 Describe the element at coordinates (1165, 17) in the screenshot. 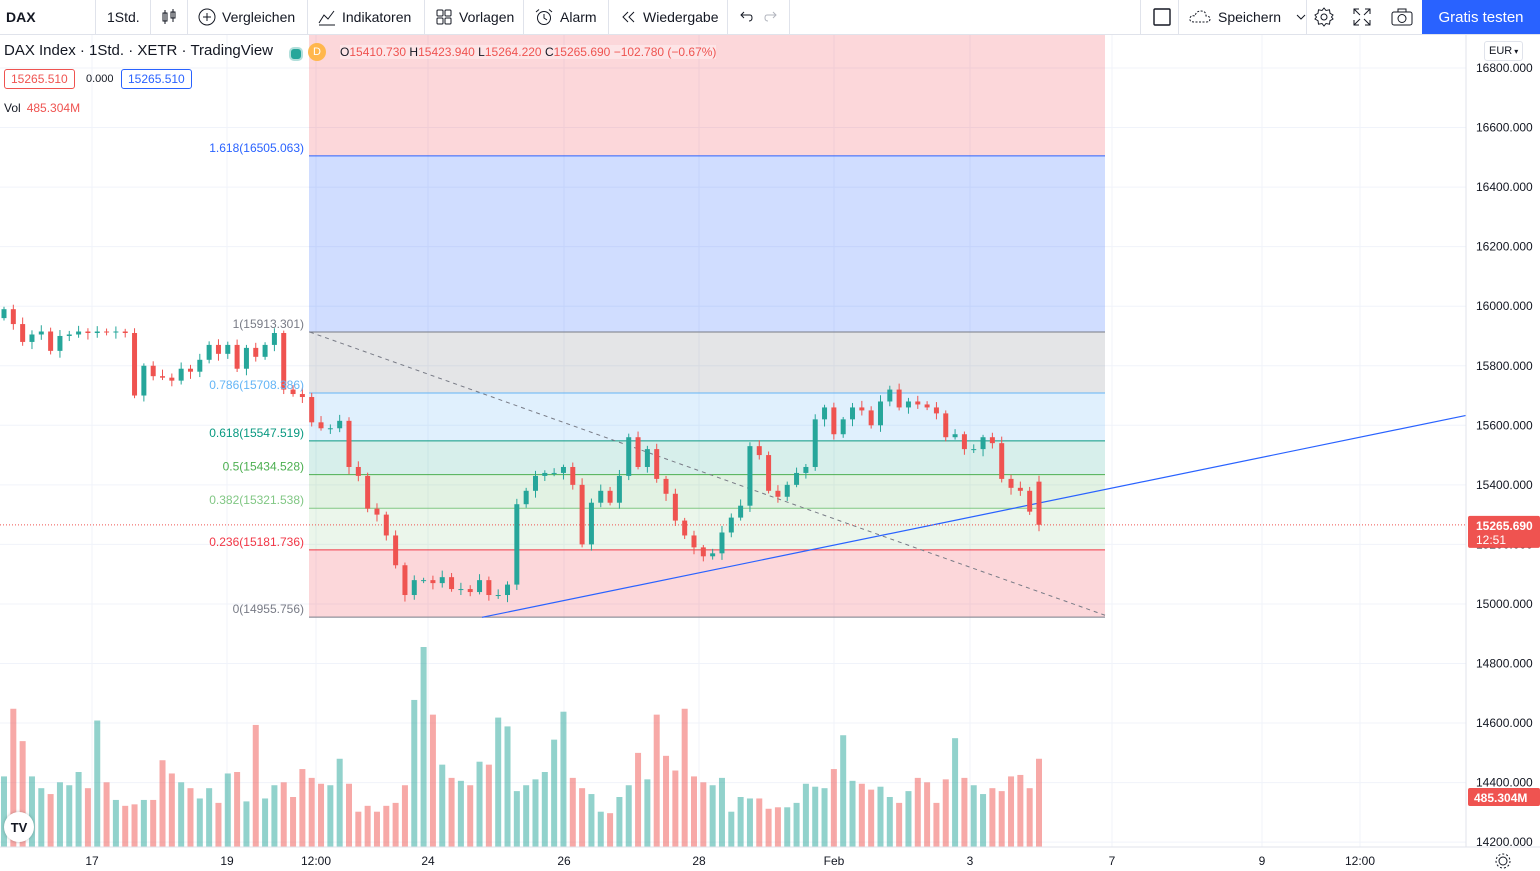

I see `layout-button` at that location.